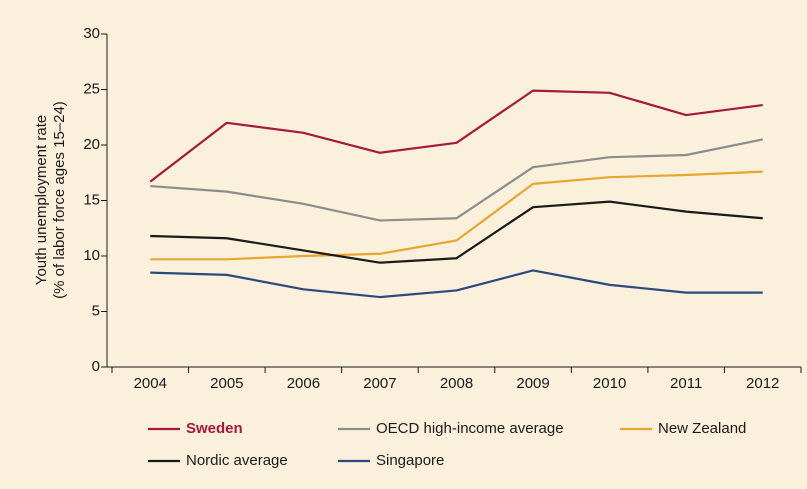 This screenshot has height=489, width=807. Describe the element at coordinates (150, 383) in the screenshot. I see `x-tick-label: 2004` at that location.